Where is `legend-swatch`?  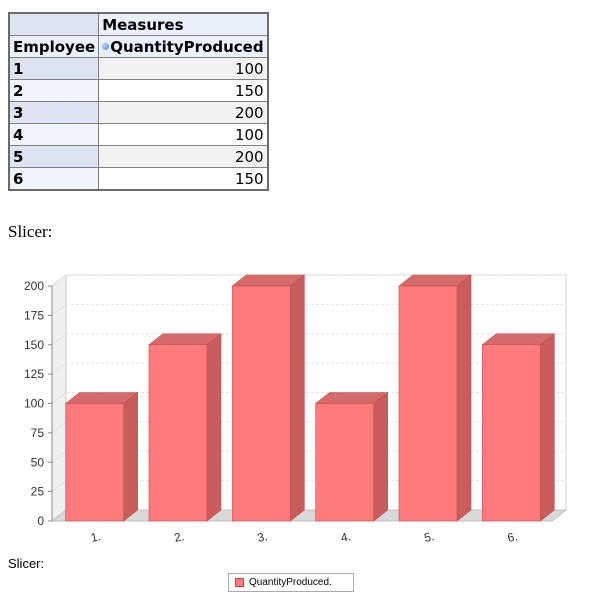
legend-swatch is located at coordinates (239, 582).